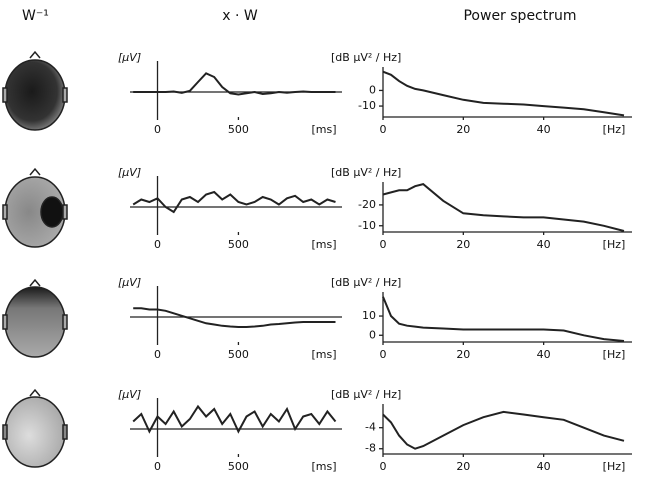 This screenshot has height=486, width=659. What do you see at coordinates (240, 16) in the screenshot?
I see `column-header: x · W` at bounding box center [240, 16].